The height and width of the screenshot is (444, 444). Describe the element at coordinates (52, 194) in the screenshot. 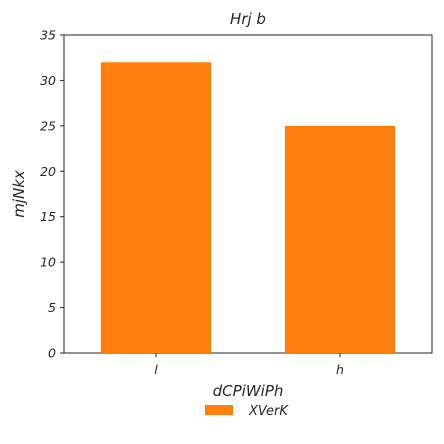

I see `y-axis: 0 5 10 15 20 25 30 35` at that location.